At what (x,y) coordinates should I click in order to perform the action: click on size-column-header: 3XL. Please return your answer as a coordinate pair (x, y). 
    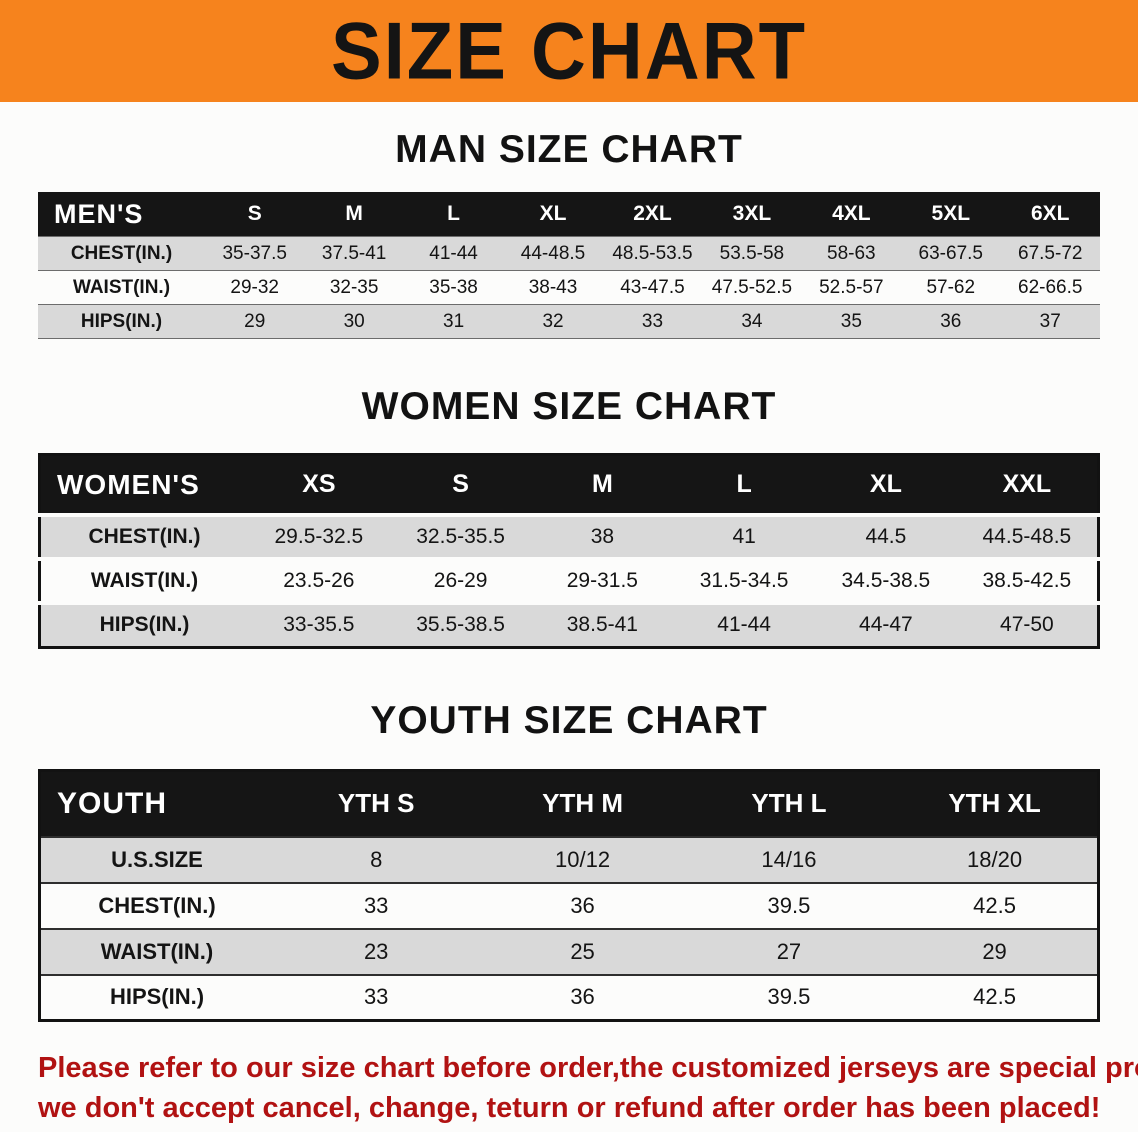
    Looking at the image, I should click on (752, 214).